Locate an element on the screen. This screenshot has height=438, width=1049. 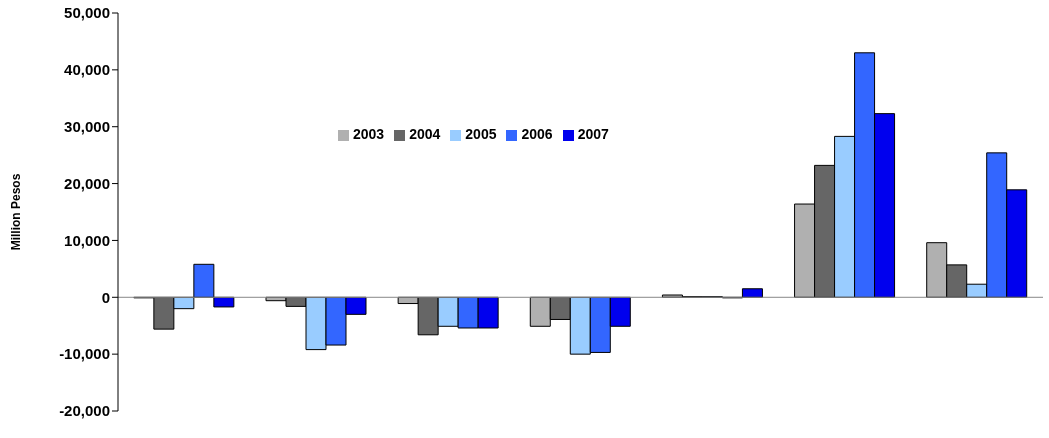
y-tick-label: 30,000 is located at coordinates (87, 127).